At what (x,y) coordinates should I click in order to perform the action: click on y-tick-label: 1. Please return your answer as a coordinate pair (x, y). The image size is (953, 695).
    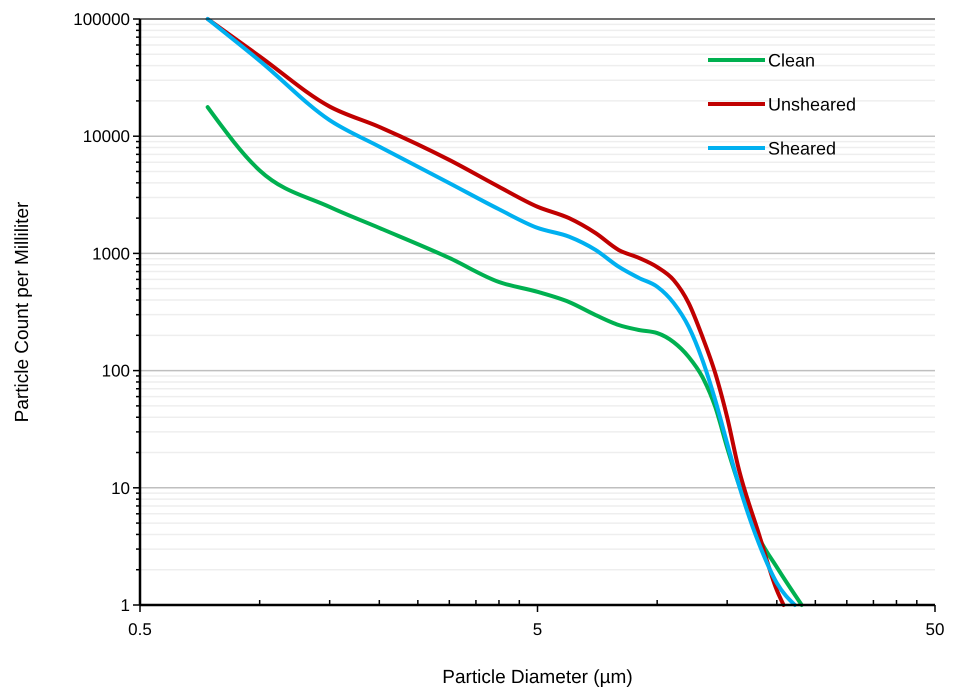
    Looking at the image, I should click on (125, 605).